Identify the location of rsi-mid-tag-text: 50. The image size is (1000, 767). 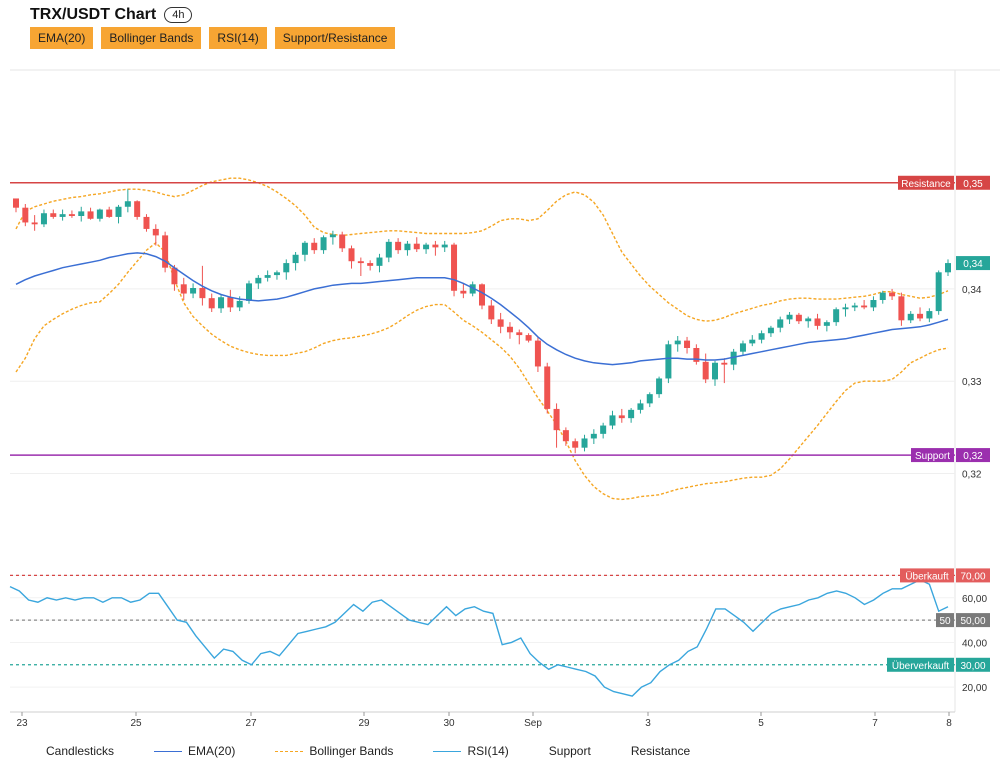
(945, 621).